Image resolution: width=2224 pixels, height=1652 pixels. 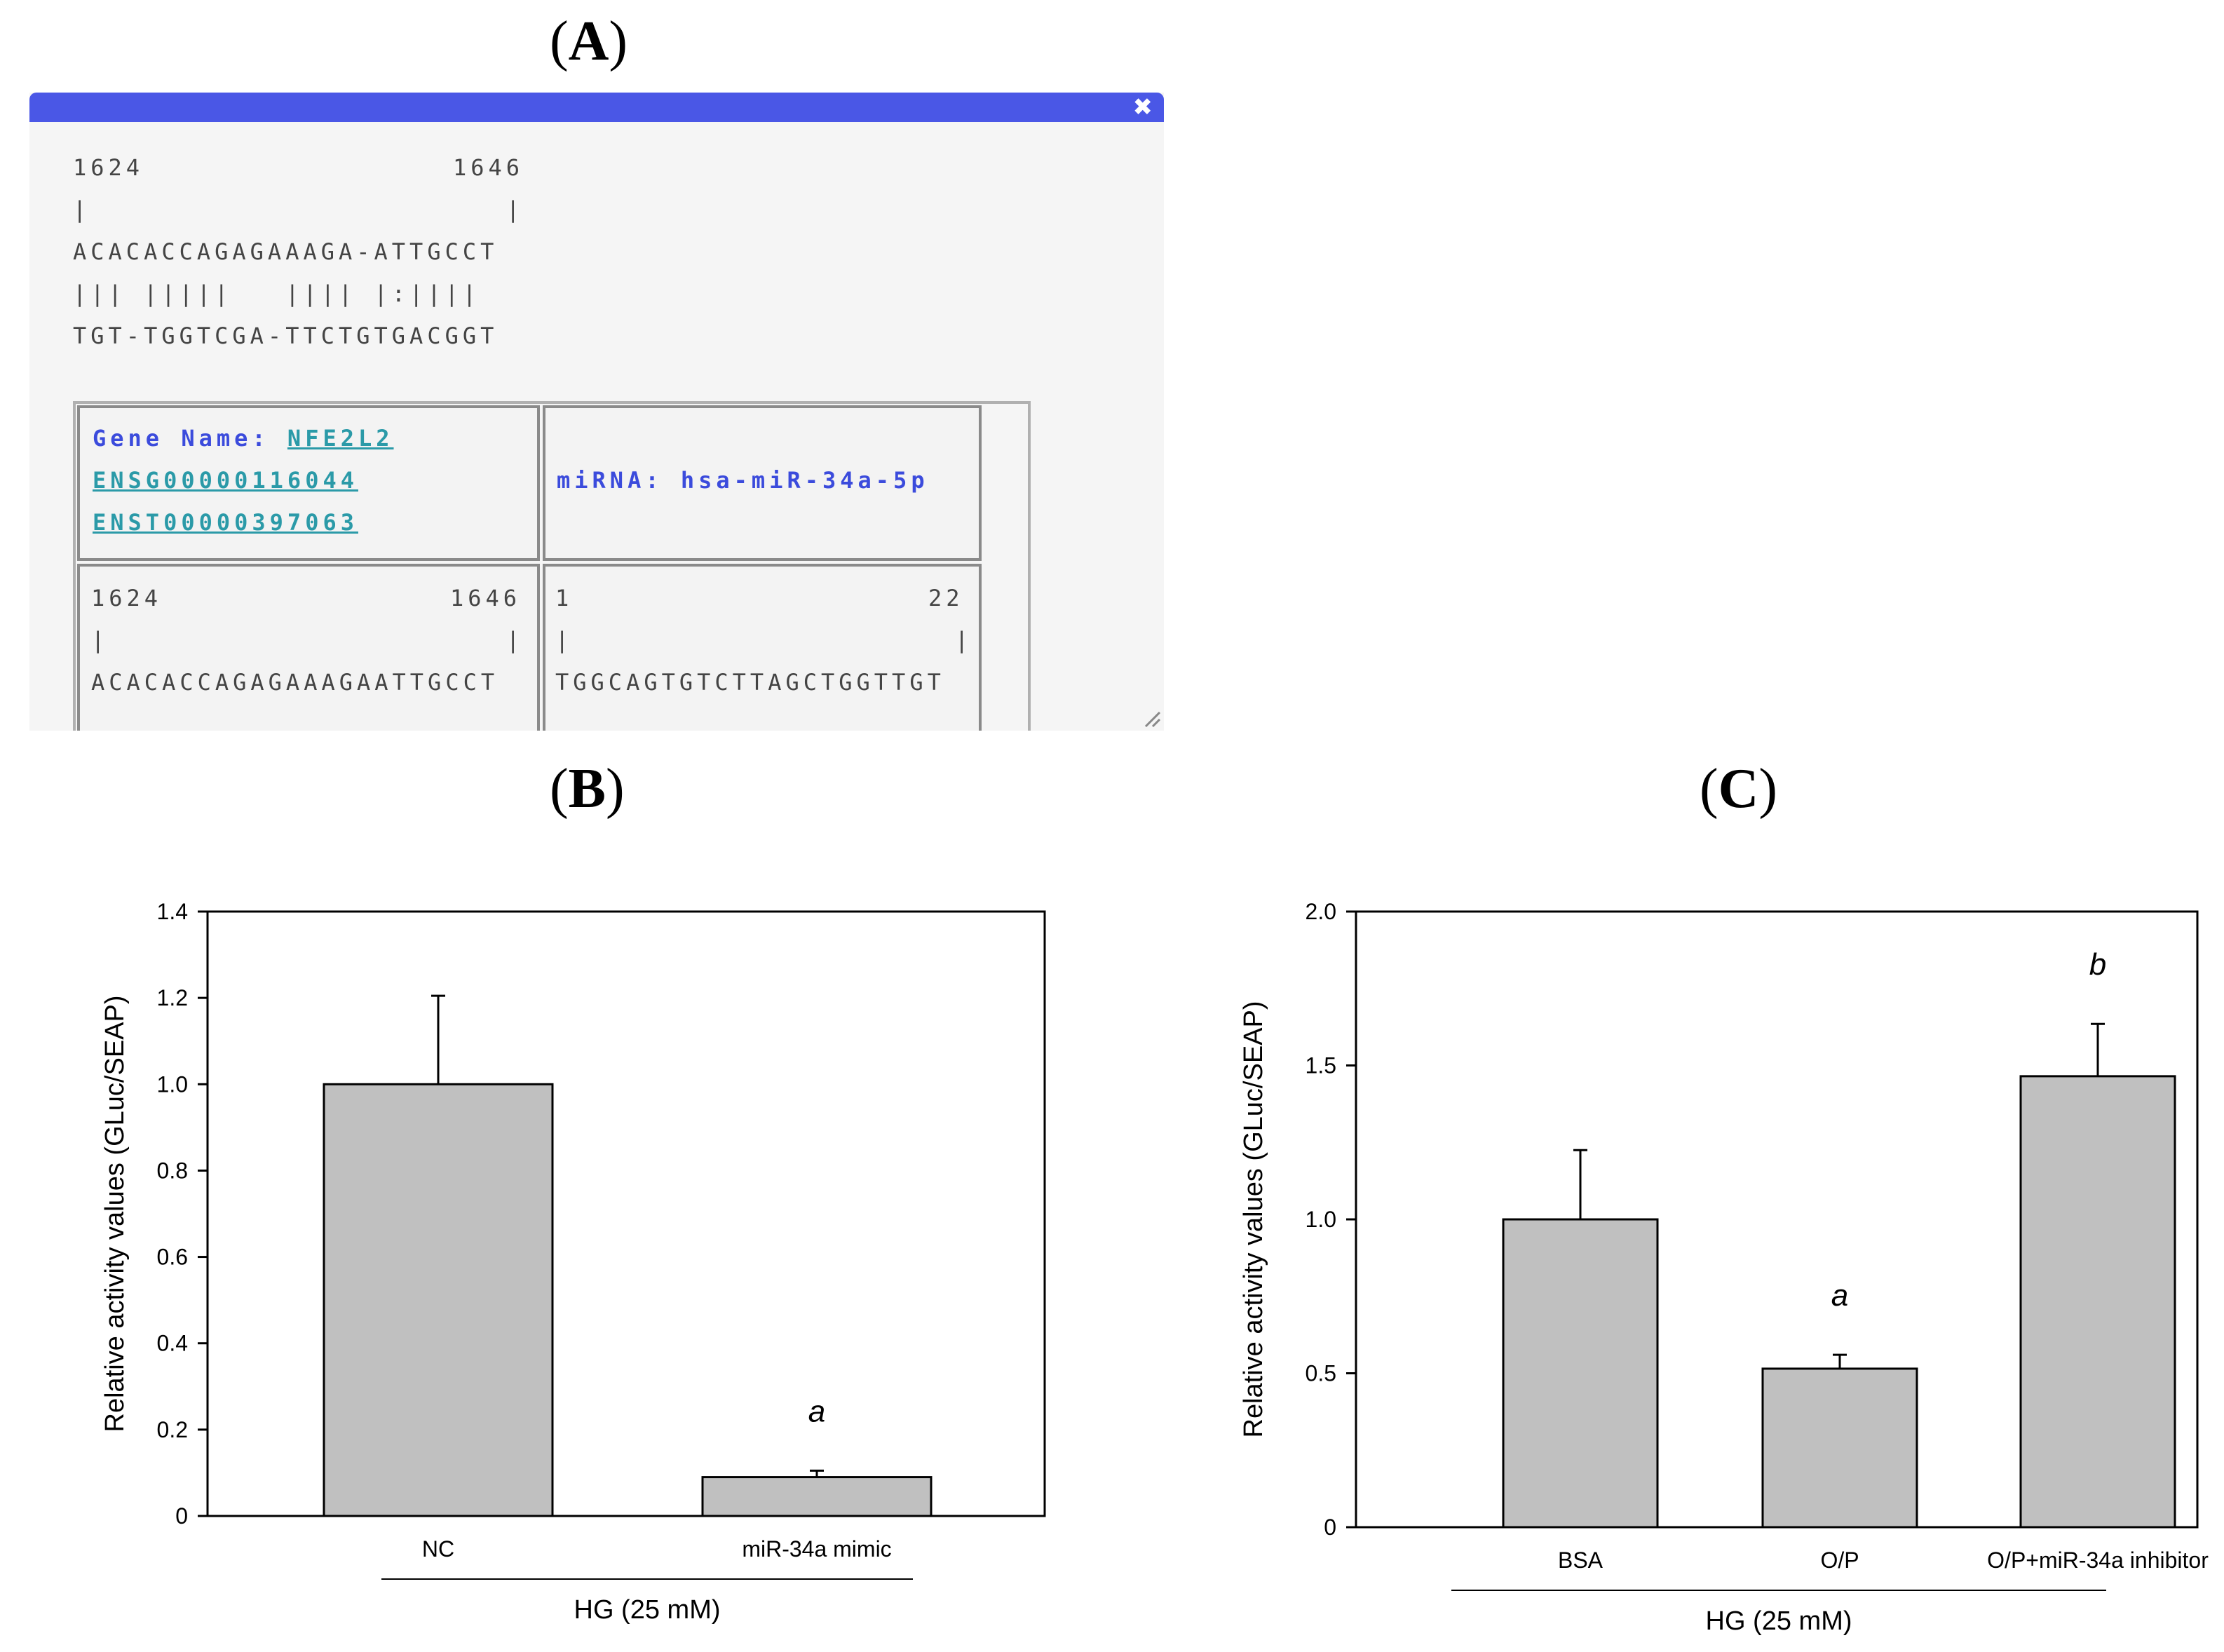 I want to click on mirna-site-sequence: TGGCAGTGTCTTAGCTGGTTGT, so click(x=750, y=682).